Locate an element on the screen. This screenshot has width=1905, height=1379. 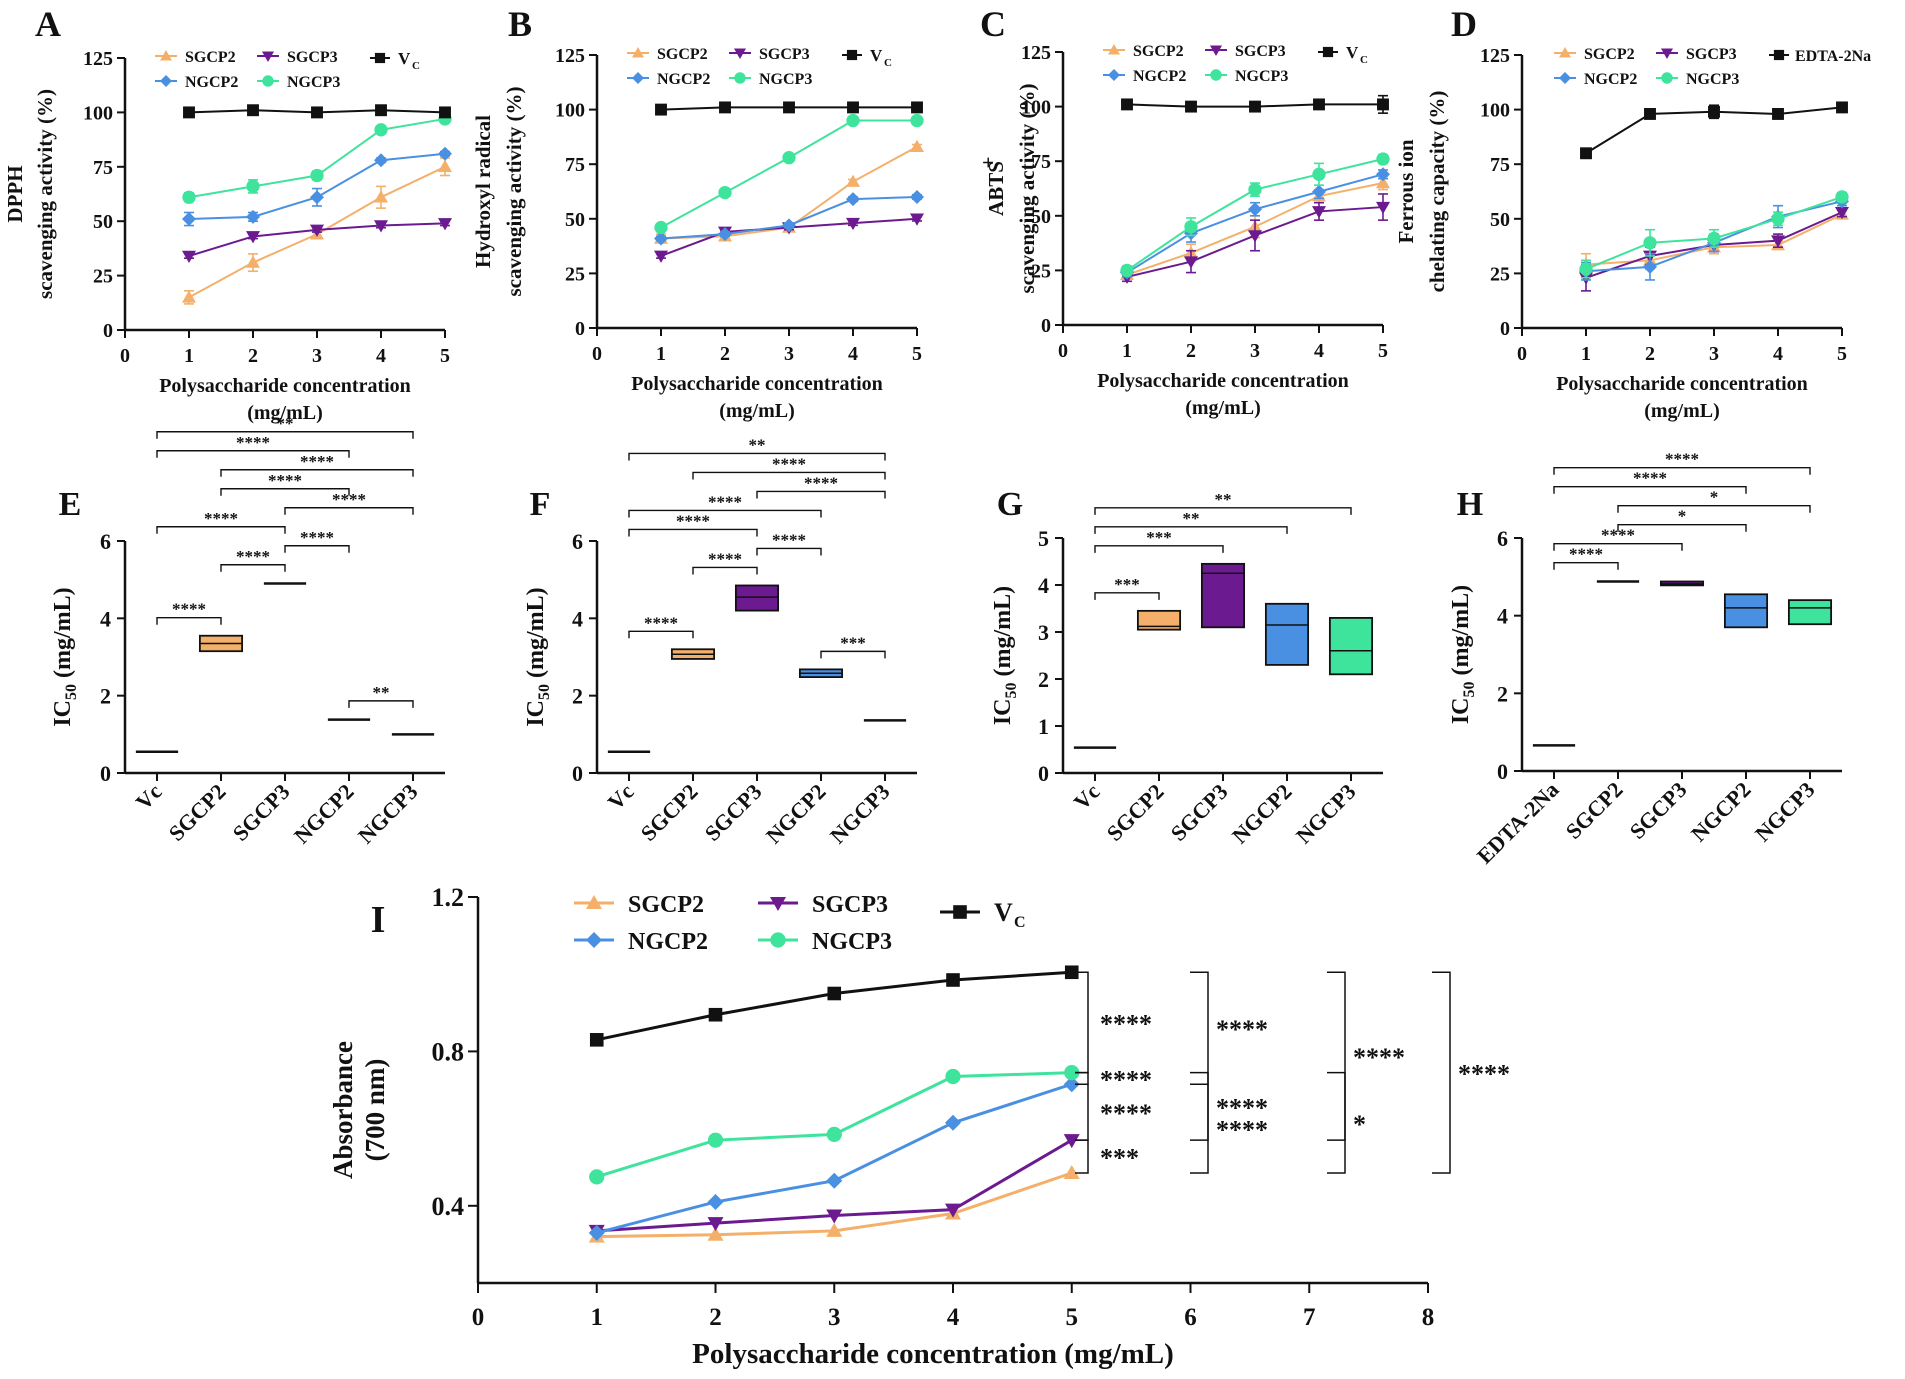
legend-label-sub: C is located at coordinates (888, 63).